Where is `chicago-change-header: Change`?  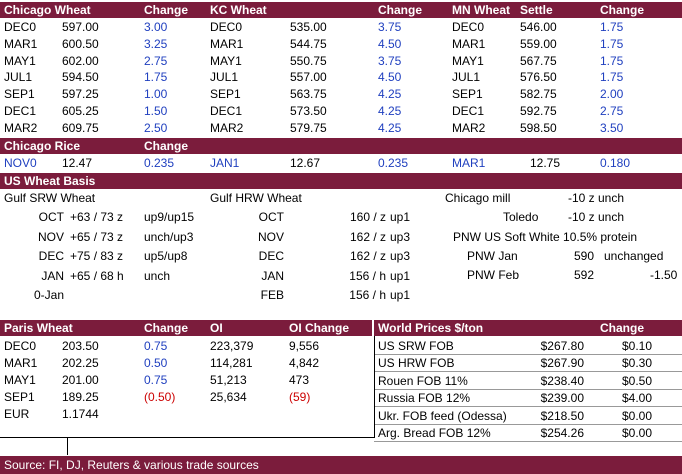
chicago-change-header: Change is located at coordinates (166, 10).